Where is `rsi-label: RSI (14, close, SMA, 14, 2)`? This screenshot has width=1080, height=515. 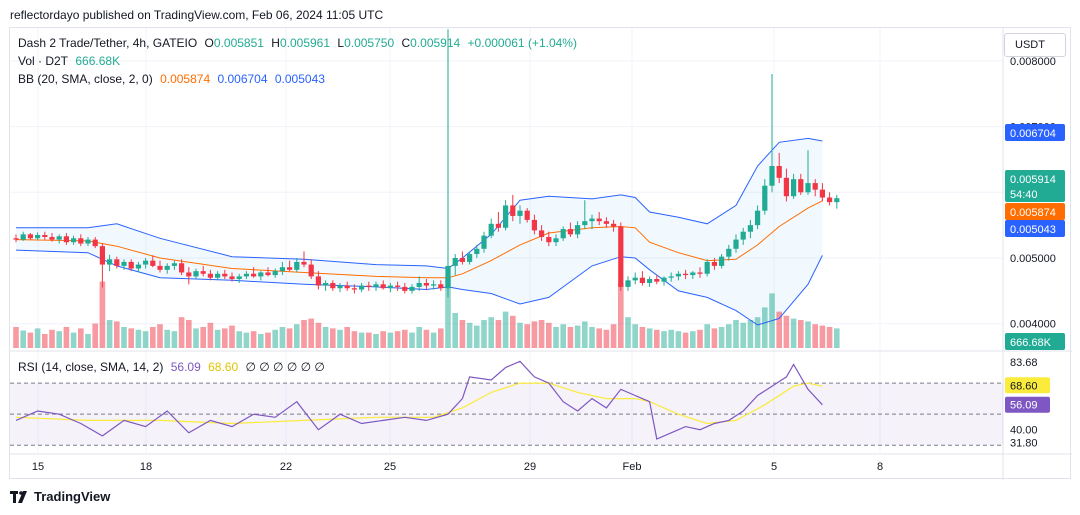 rsi-label: RSI (14, close, SMA, 14, 2) is located at coordinates (91, 367).